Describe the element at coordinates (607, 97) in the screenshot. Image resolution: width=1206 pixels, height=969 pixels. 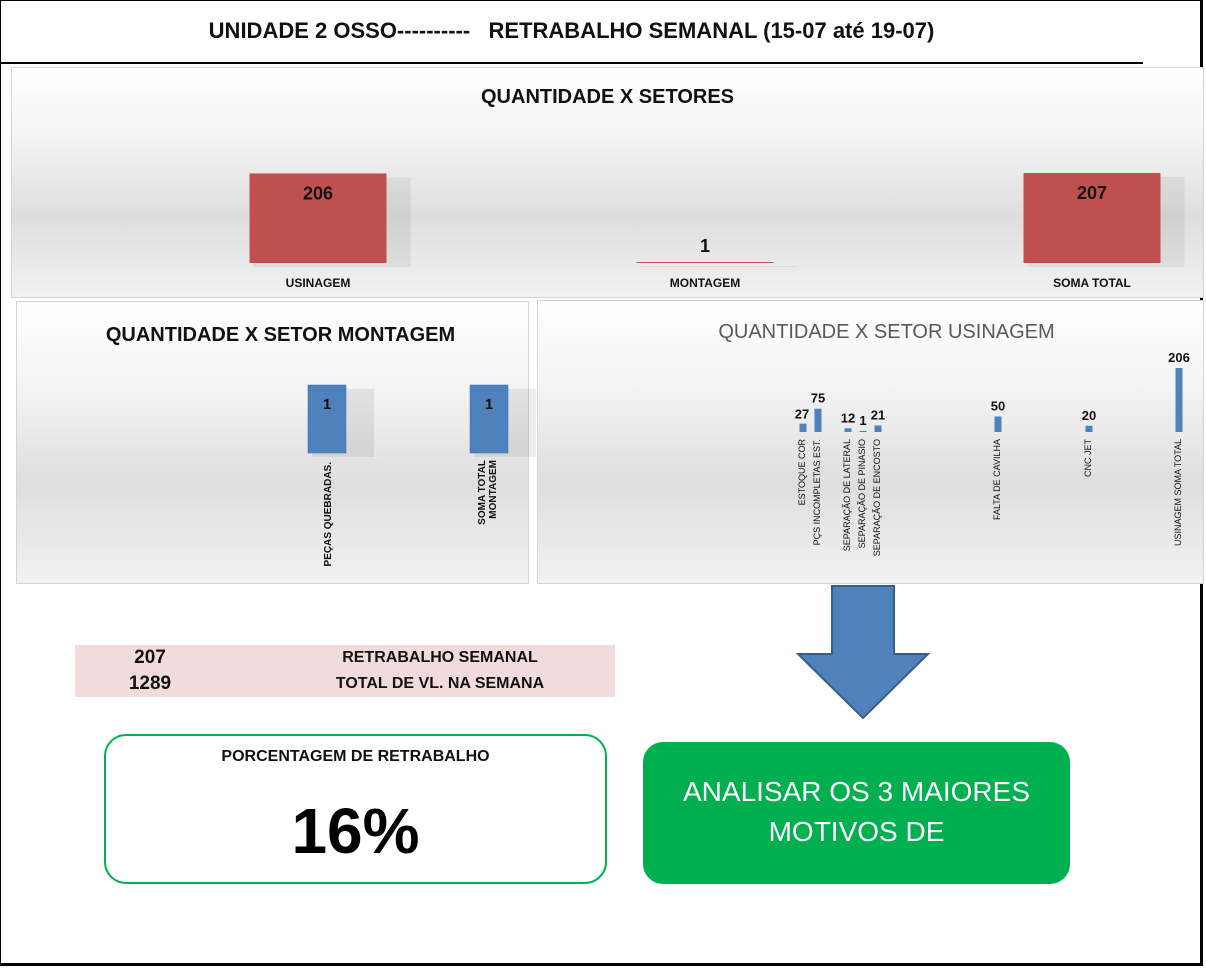
I see `chart-setores-title: QUANTIDADE X SETORES` at that location.